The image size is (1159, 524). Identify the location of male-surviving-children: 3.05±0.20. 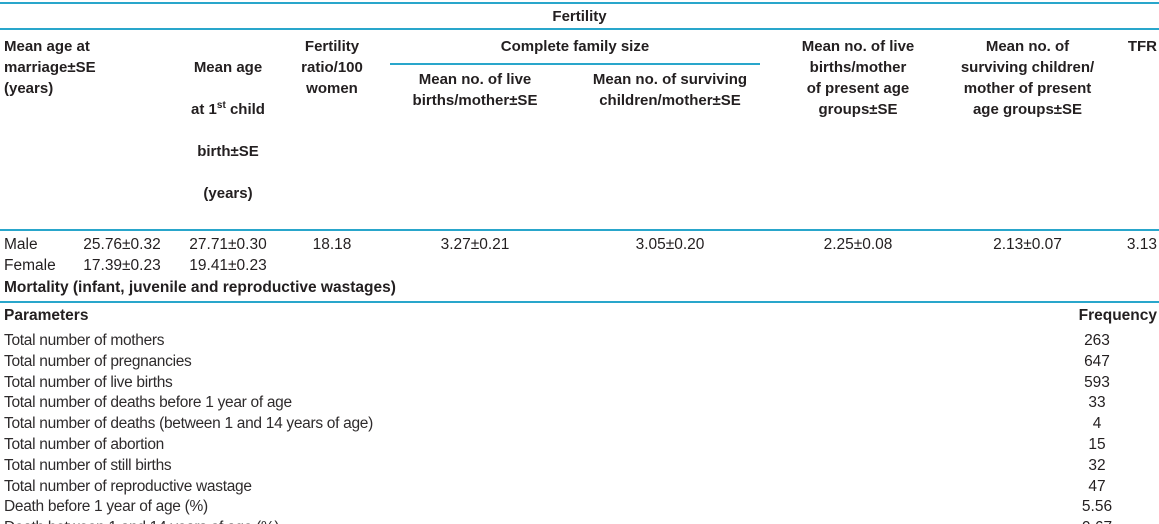
(670, 244).